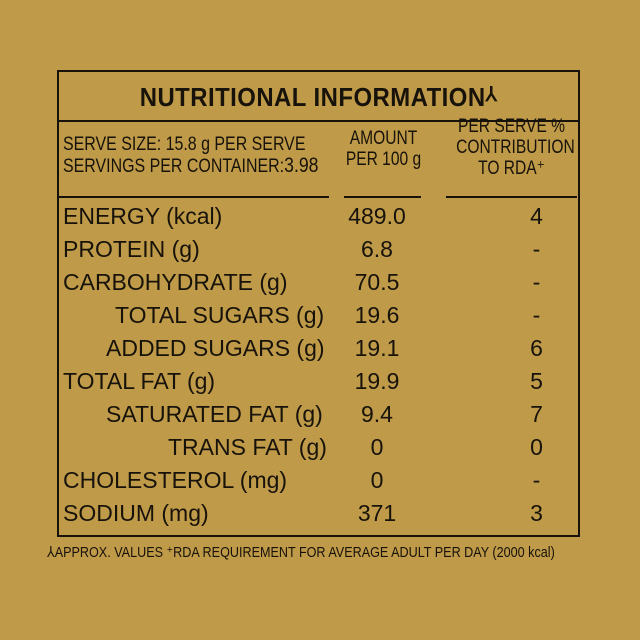  What do you see at coordinates (312, 97) in the screenshot?
I see `title-text: NUTRITIONAL INFORMATION` at bounding box center [312, 97].